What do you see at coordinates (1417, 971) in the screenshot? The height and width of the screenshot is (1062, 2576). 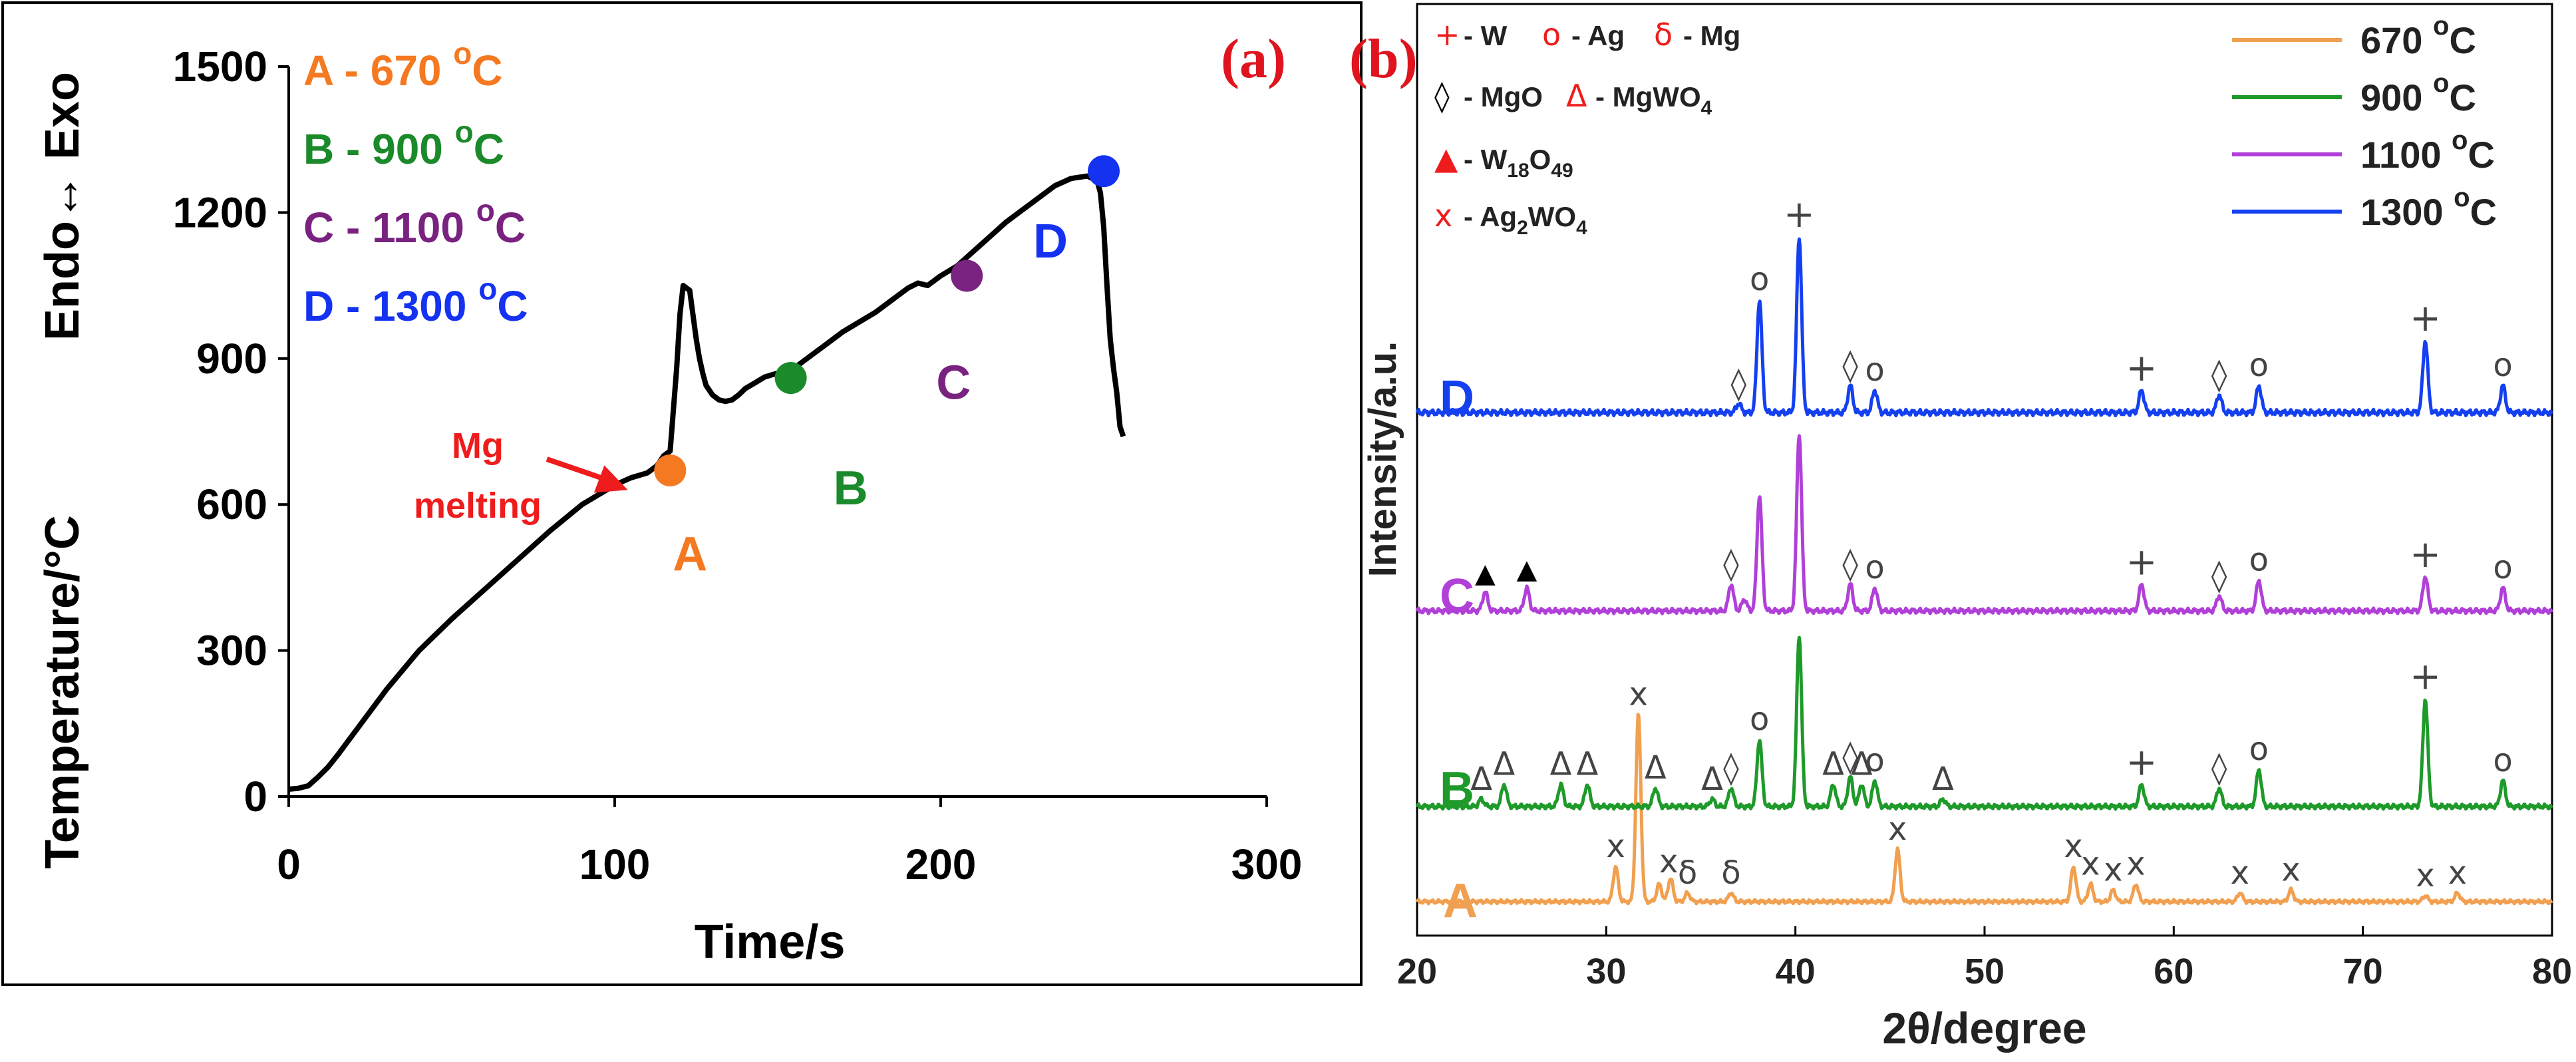 I see `panel-b-x-tick-label: 20` at bounding box center [1417, 971].